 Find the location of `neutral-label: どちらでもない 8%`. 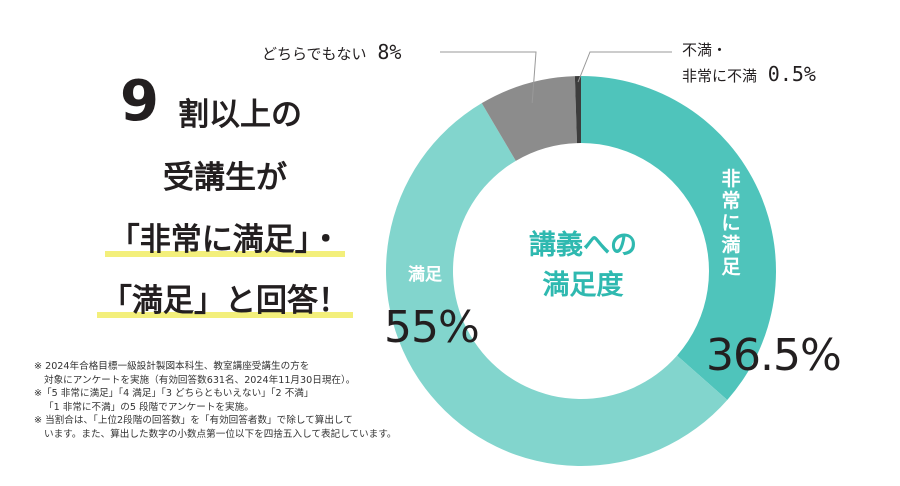

neutral-label: どちらでもない 8% is located at coordinates (331, 52).